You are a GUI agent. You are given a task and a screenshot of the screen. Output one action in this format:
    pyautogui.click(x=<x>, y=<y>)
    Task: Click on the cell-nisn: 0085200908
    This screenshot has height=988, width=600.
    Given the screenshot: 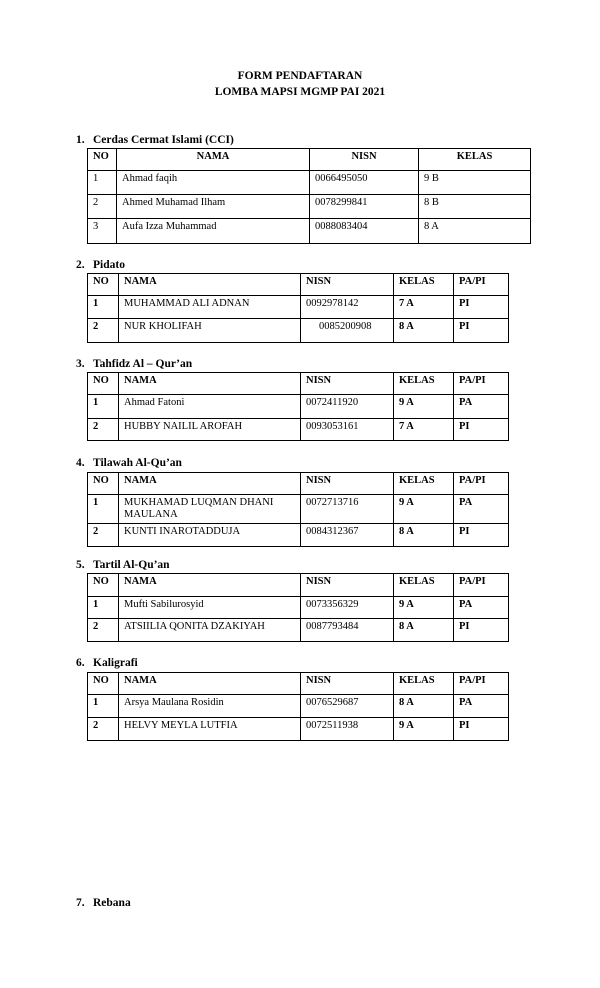 What is the action you would take?
    pyautogui.click(x=347, y=330)
    